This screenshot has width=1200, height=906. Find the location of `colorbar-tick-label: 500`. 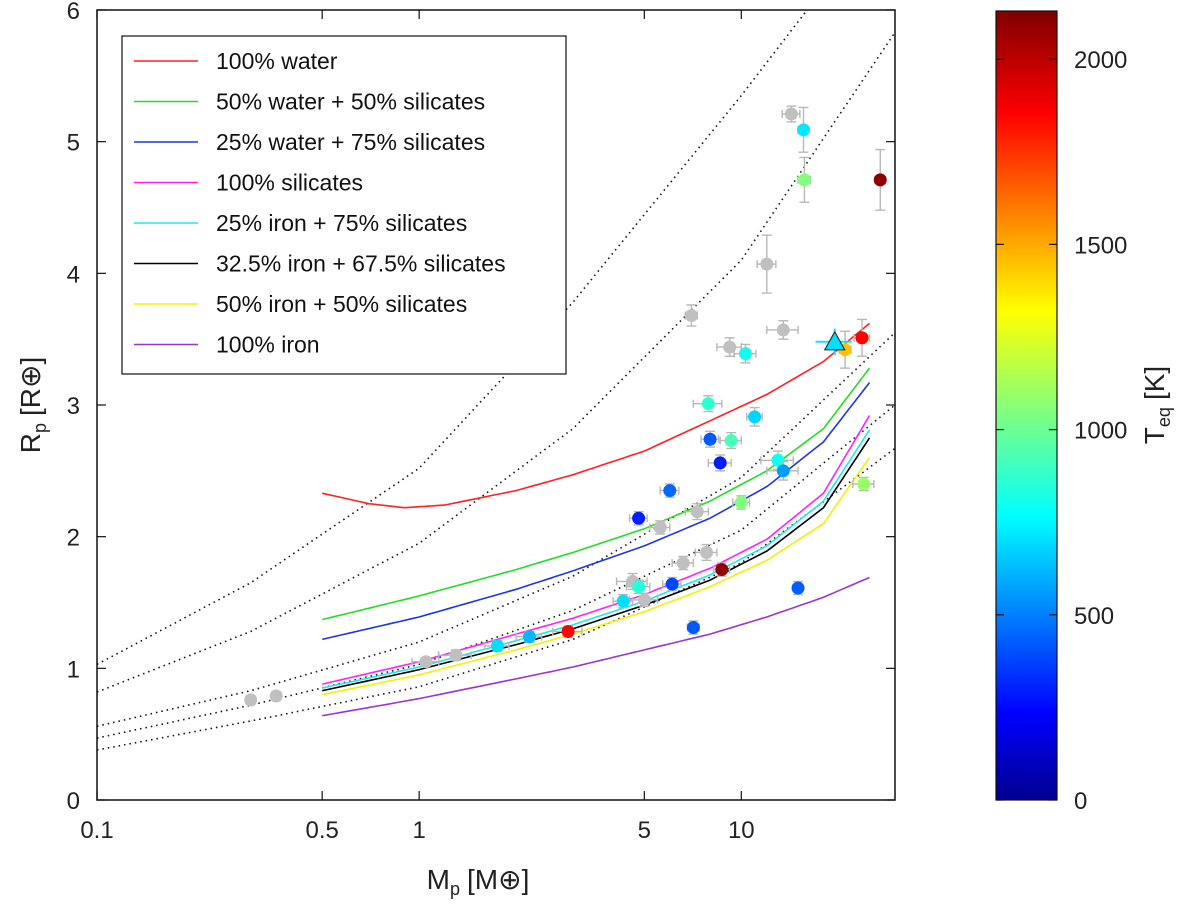

colorbar-tick-label: 500 is located at coordinates (1094, 616).